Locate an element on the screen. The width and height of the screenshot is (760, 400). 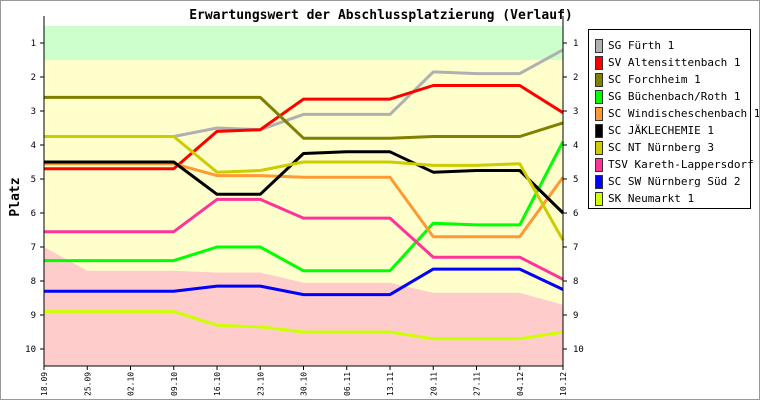
y-tick-label-right: 10 is located at coordinates (578, 350).